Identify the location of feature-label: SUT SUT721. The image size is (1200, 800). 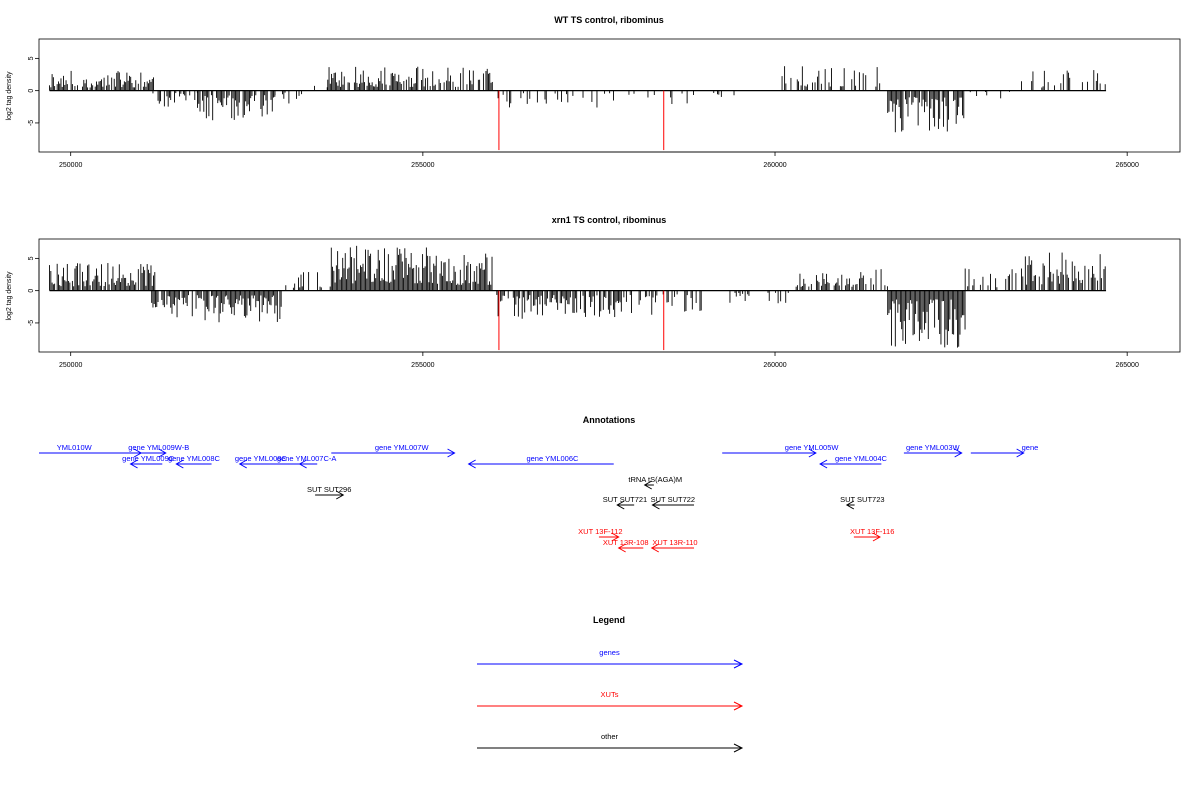
(625, 499).